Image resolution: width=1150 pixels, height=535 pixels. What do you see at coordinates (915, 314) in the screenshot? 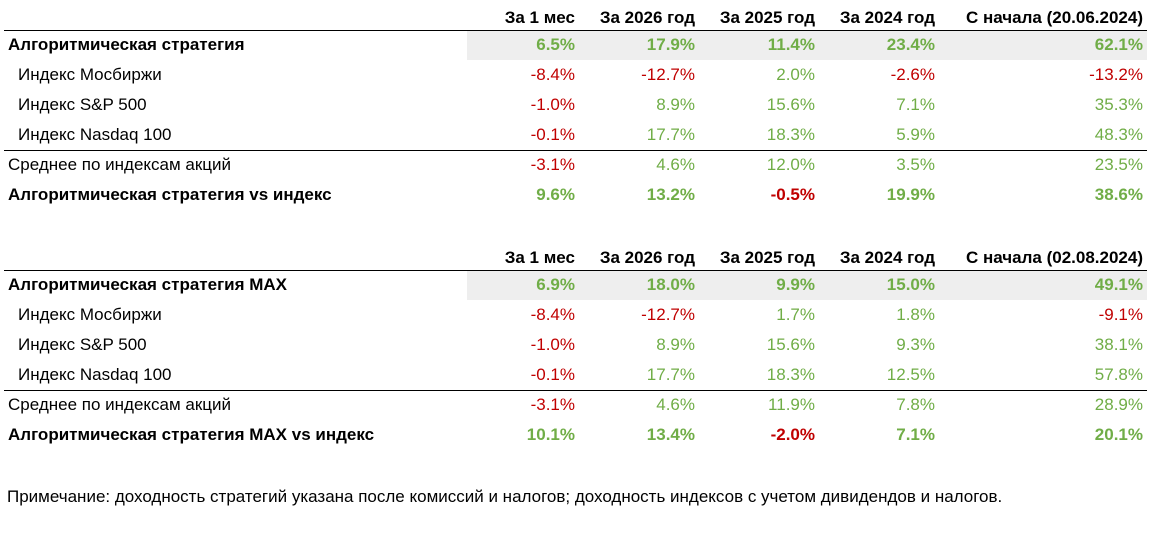
I see `value-cell: 1.8%` at bounding box center [915, 314].